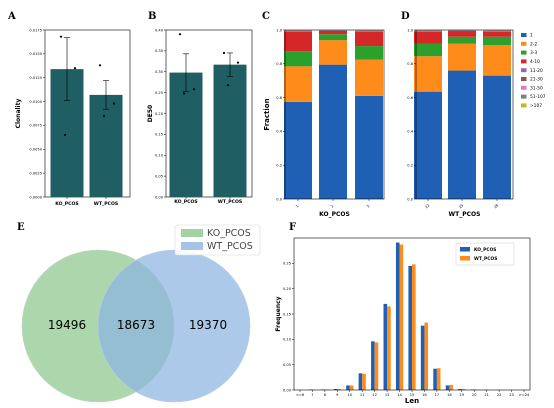  I want to click on y-axis-label: Clonality, so click(18, 114).